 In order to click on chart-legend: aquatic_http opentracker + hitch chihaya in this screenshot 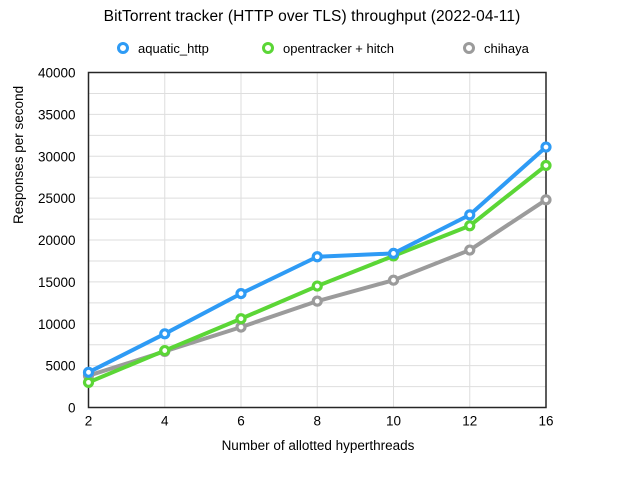, I will do `click(312, 47)`.